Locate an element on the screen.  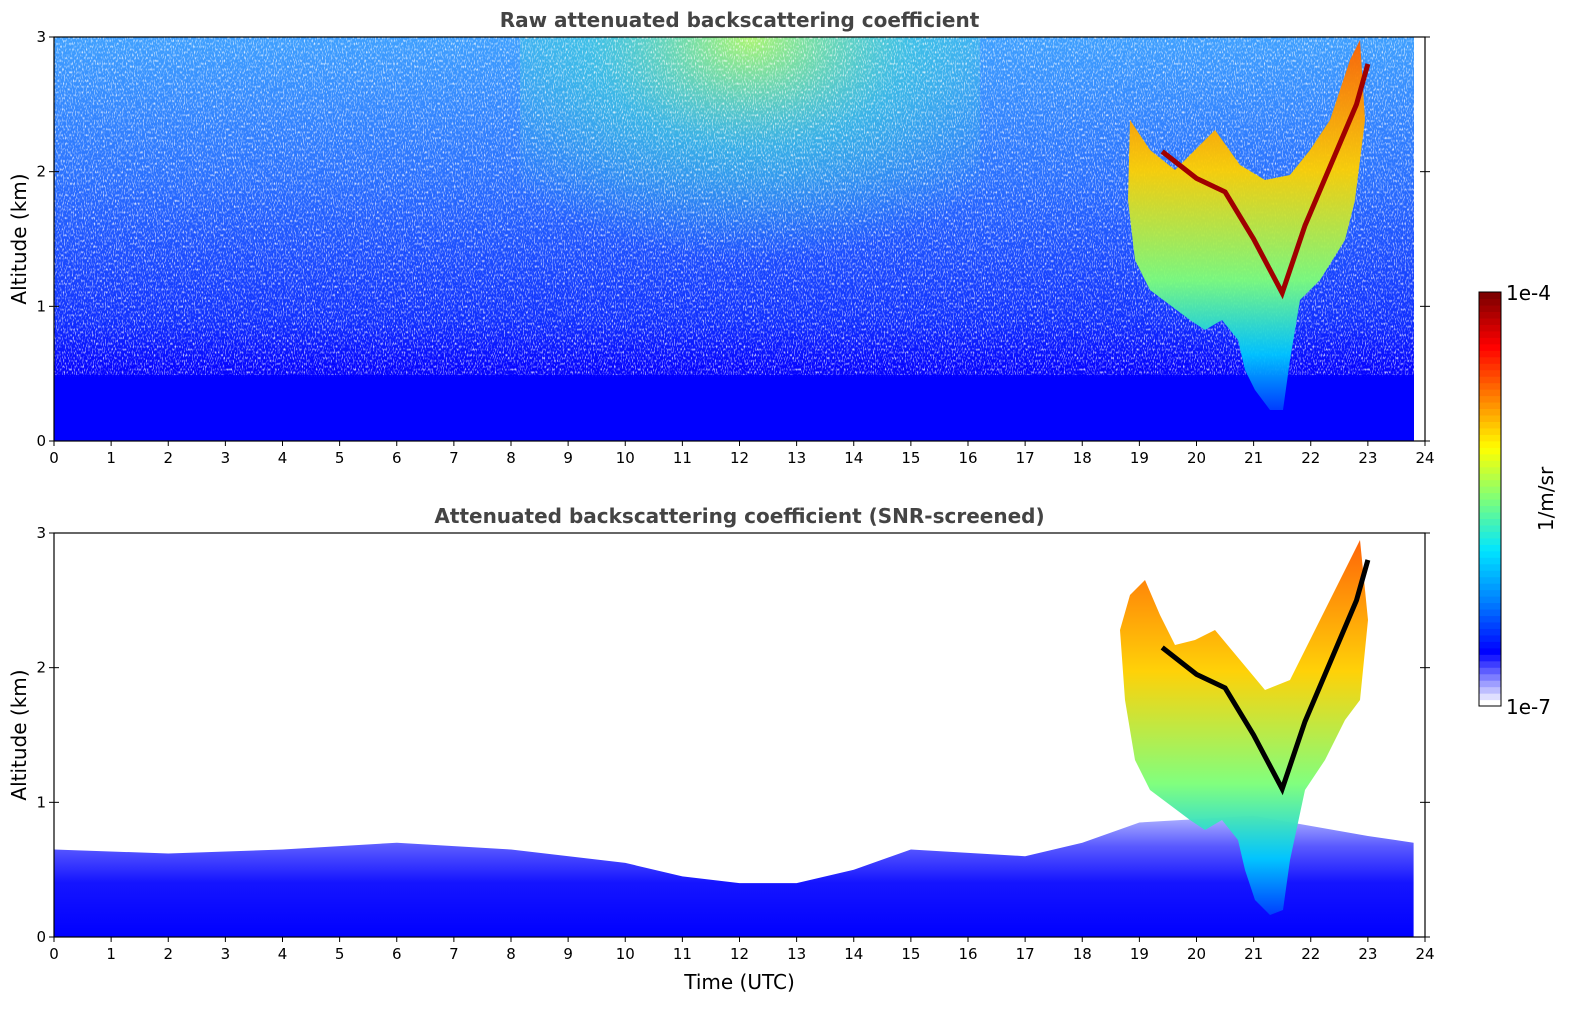
x-tick-label: 14 is located at coordinates (853, 458).